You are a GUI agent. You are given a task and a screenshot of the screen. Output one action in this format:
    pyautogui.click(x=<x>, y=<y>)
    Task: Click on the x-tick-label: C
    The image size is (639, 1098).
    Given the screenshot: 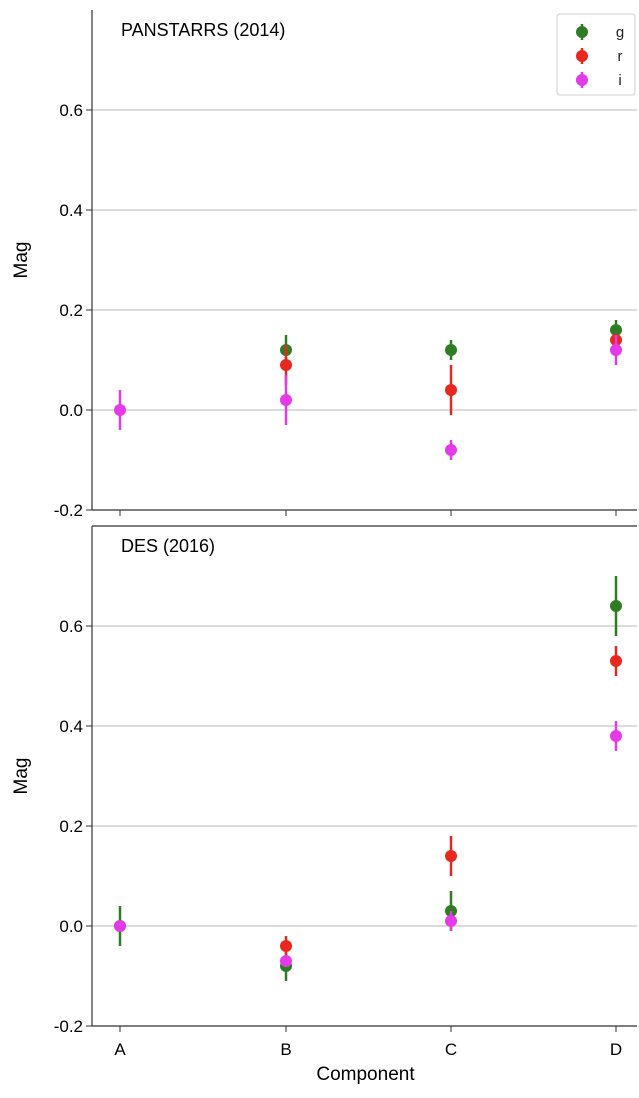 What is the action you would take?
    pyautogui.click(x=451, y=1049)
    